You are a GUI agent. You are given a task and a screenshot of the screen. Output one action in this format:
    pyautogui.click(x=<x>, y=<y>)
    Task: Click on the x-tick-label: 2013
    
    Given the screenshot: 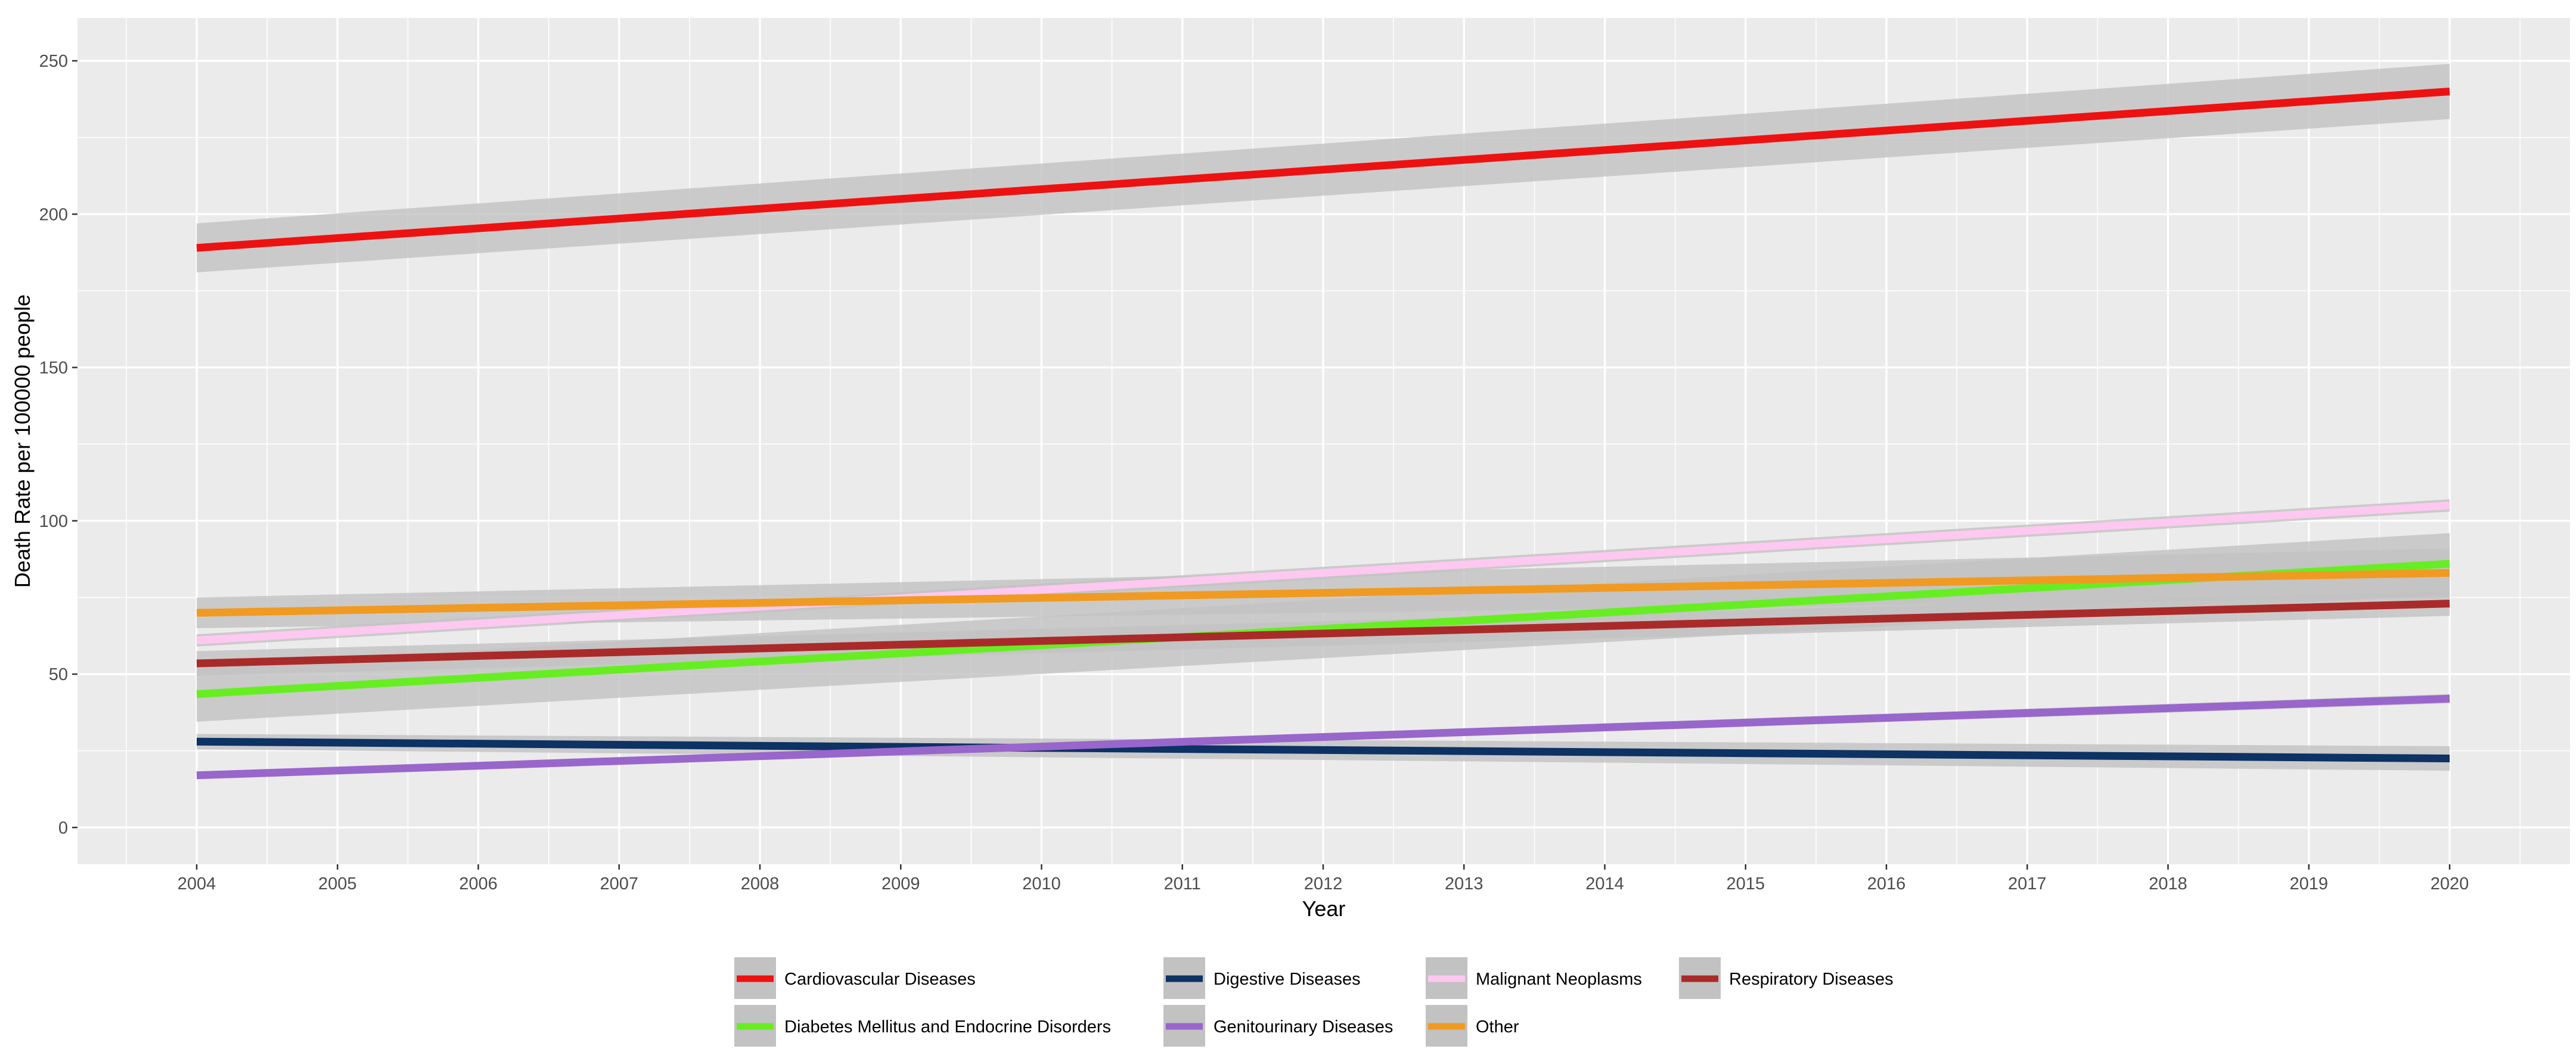 What is the action you would take?
    pyautogui.click(x=1464, y=883)
    